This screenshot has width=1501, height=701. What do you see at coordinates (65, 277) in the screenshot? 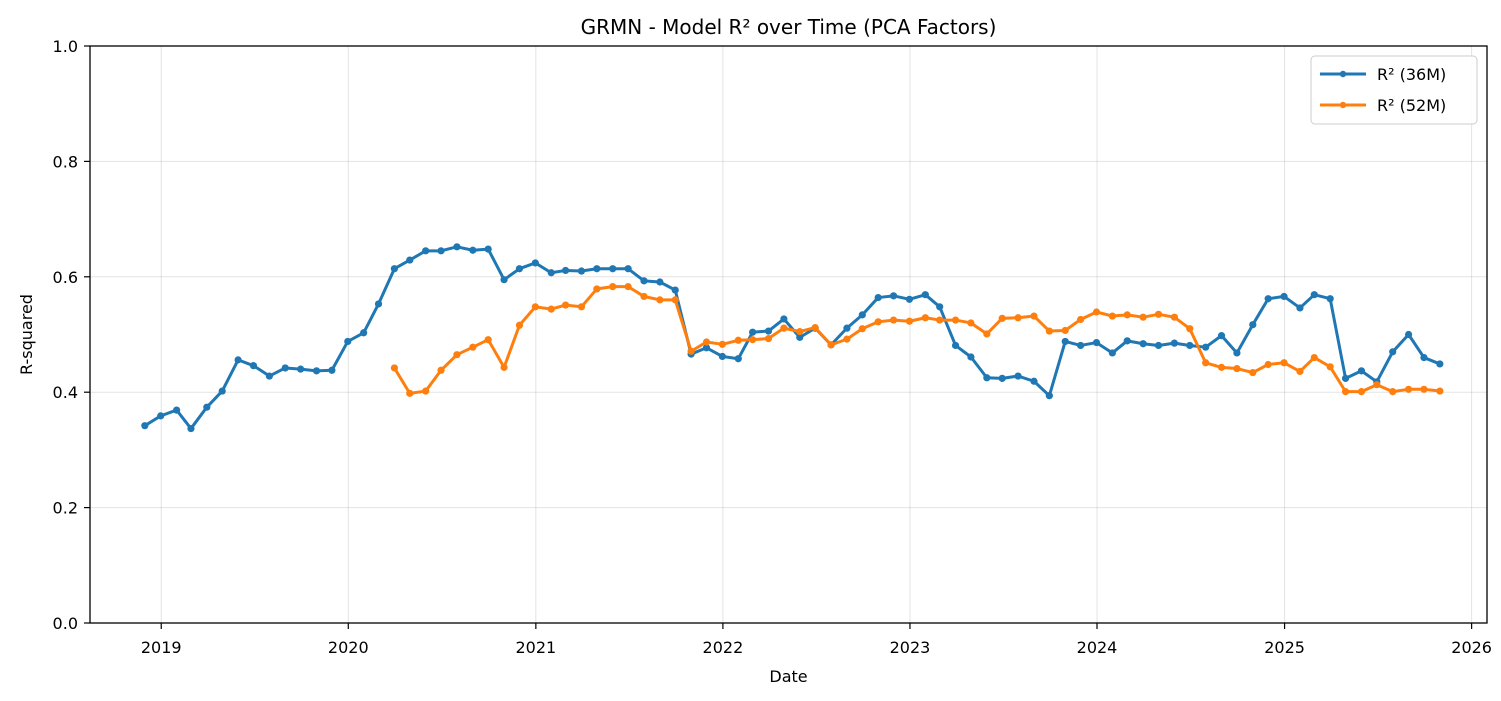
I see `y-tick-label: 0.6` at bounding box center [65, 277].